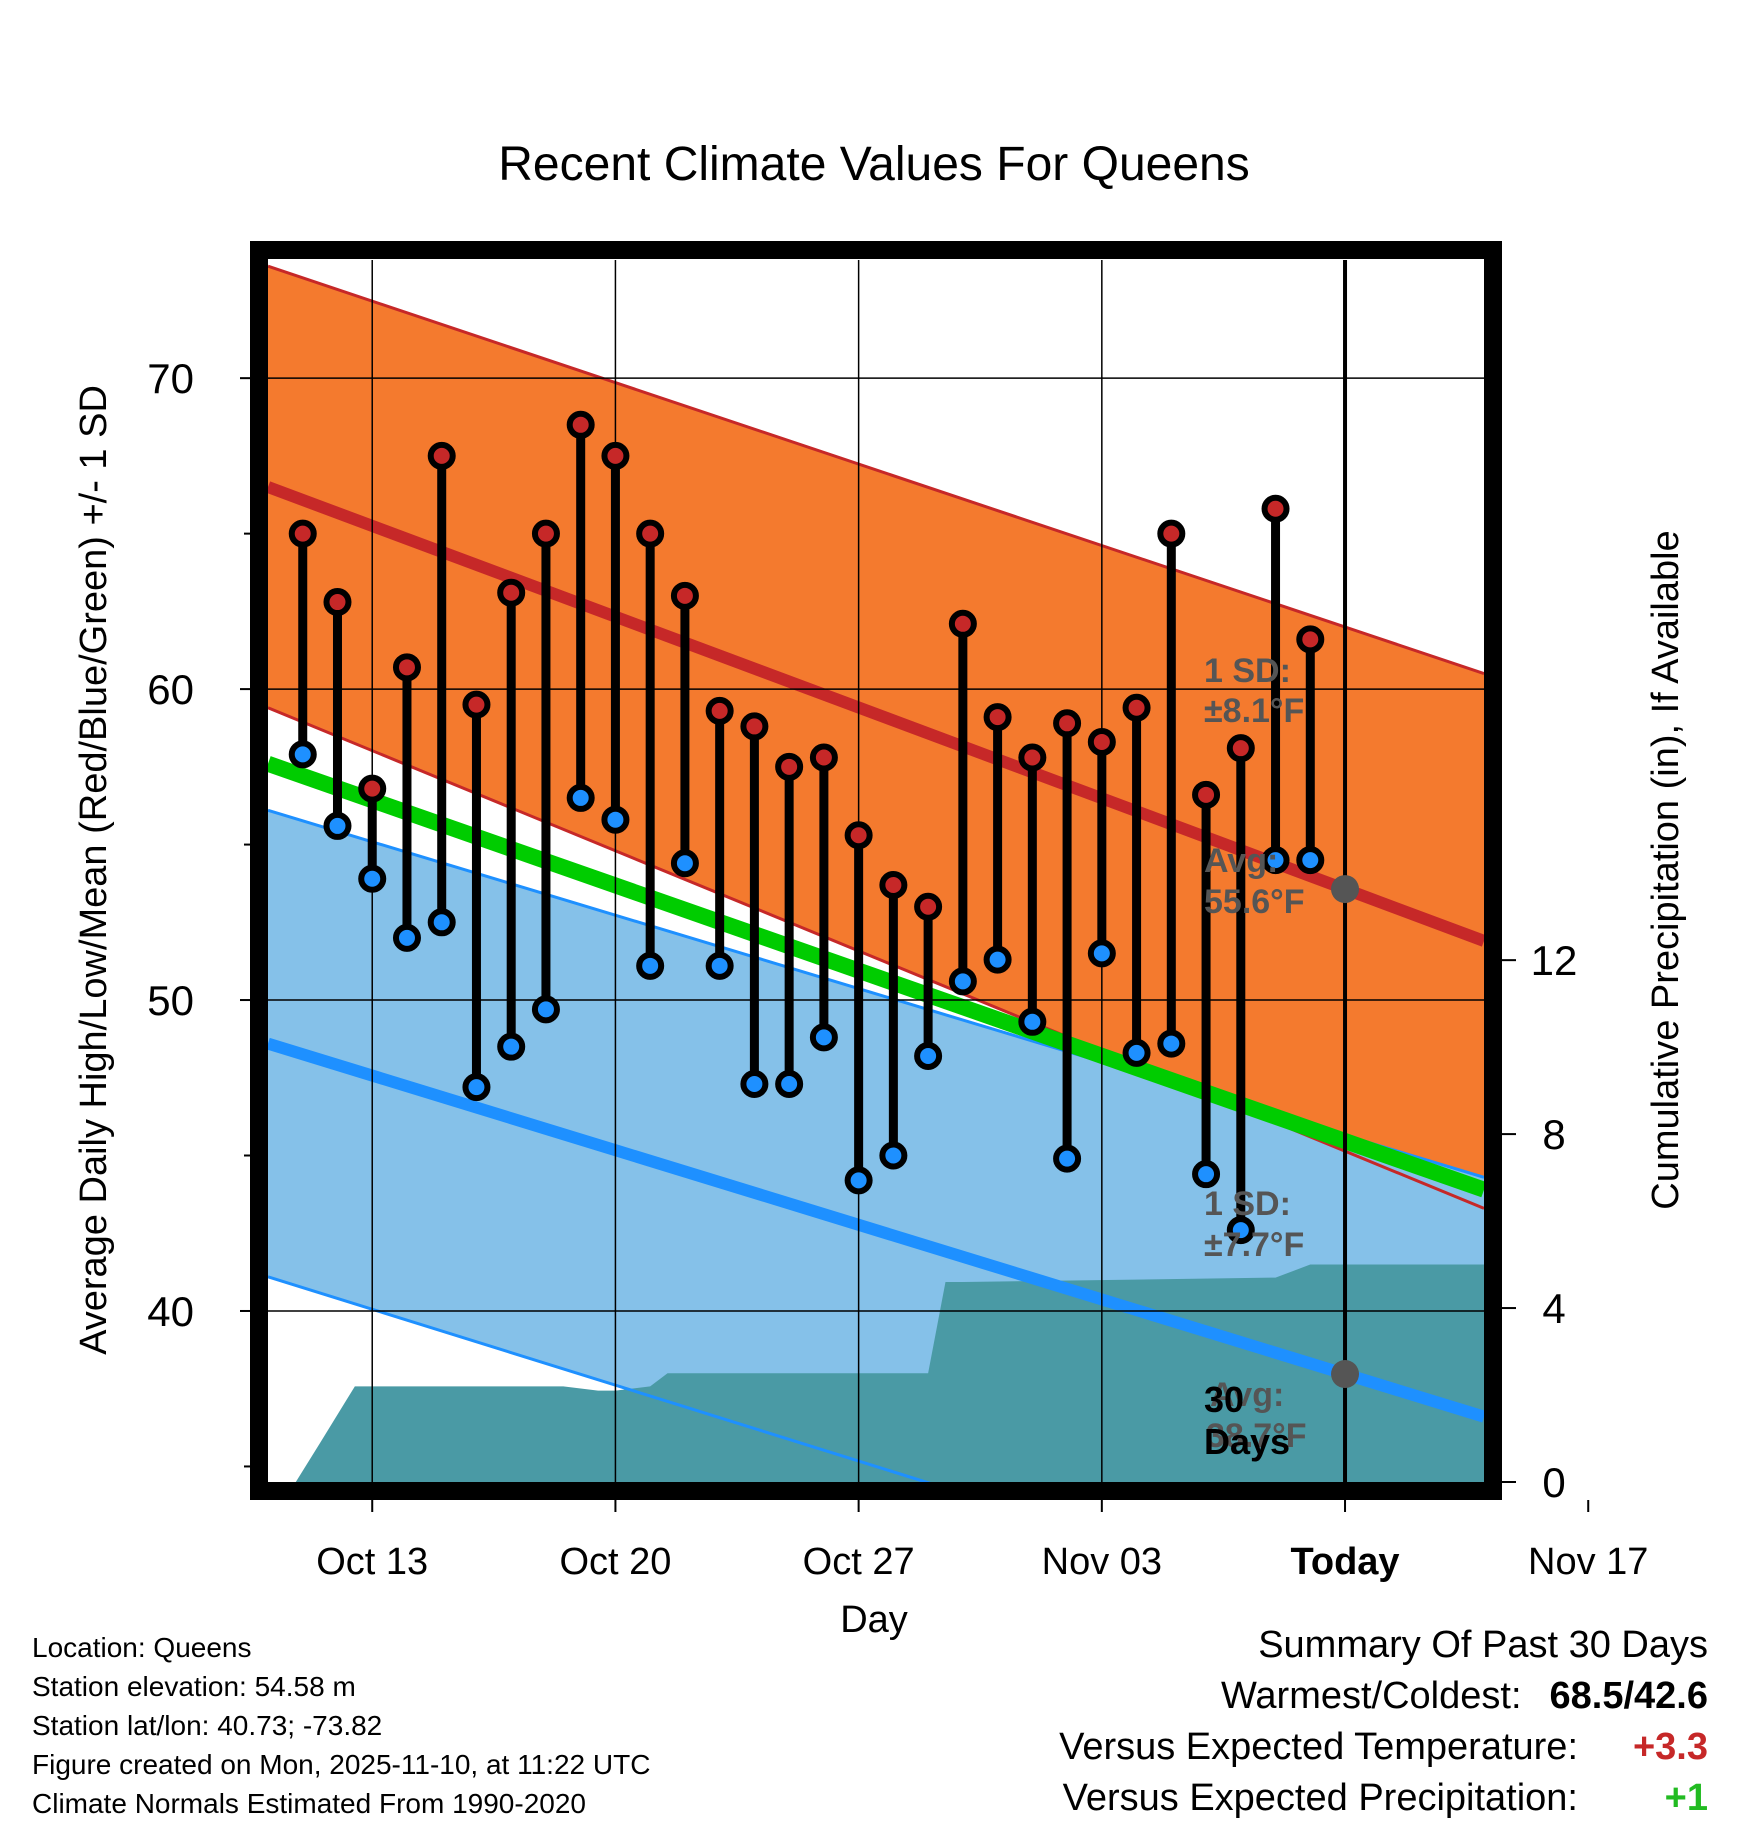  Describe the element at coordinates (1483, 1645) in the screenshot. I see `summary-title: Summary Of Past 30 Days` at that location.